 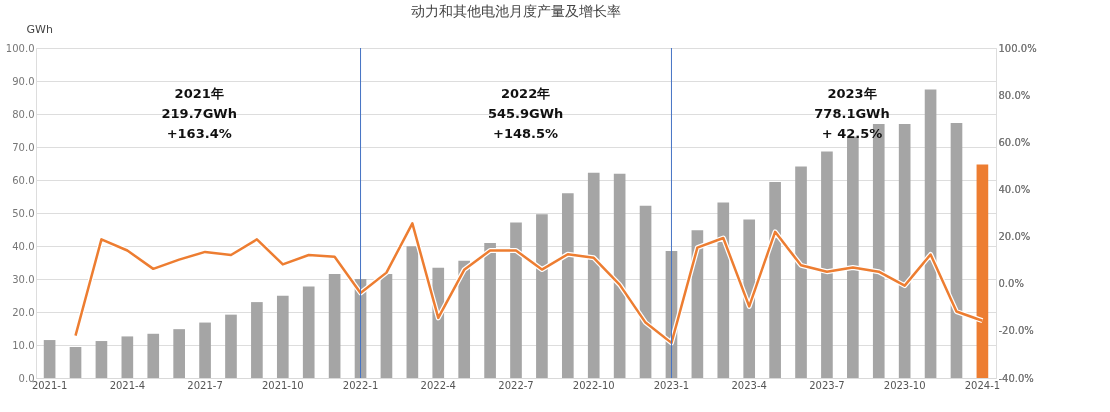 I want to click on y-tick-label: 10.0, so click(x=23, y=345).